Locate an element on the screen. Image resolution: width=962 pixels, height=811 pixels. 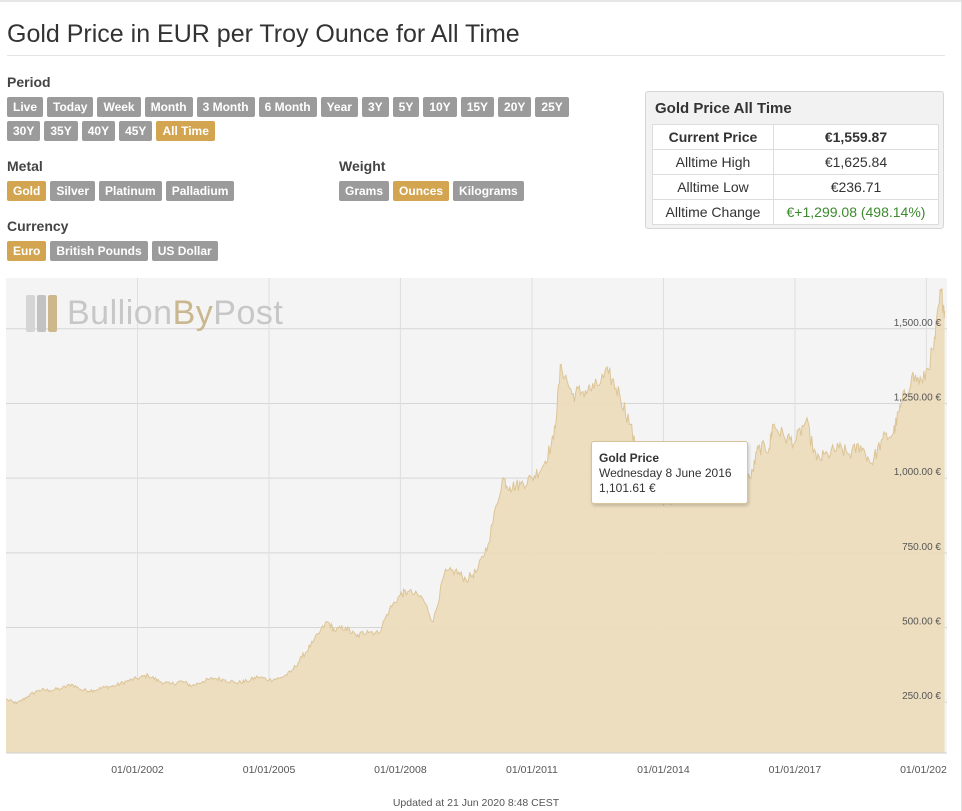
tooltip-title: Gold Price is located at coordinates (629, 458).